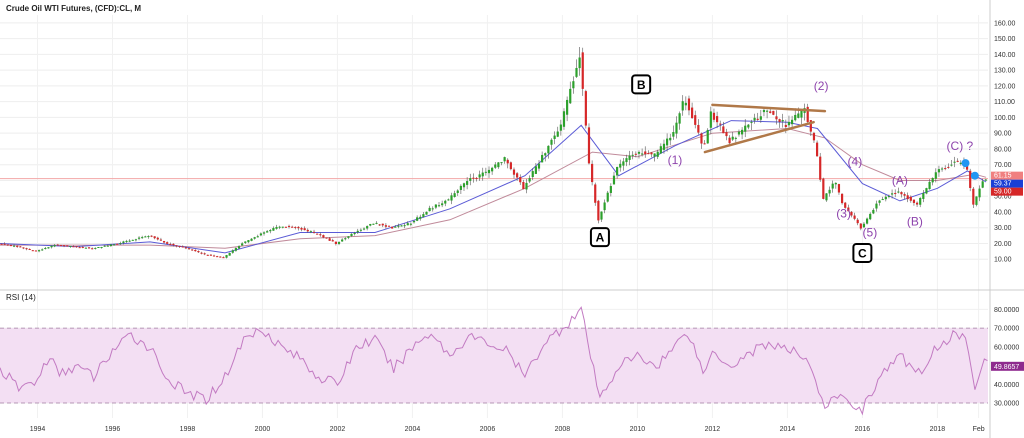 Image resolution: width=1024 pixels, height=438 pixels. Describe the element at coordinates (1003, 228) in the screenshot. I see `price-tick-label: 30.00` at that location.